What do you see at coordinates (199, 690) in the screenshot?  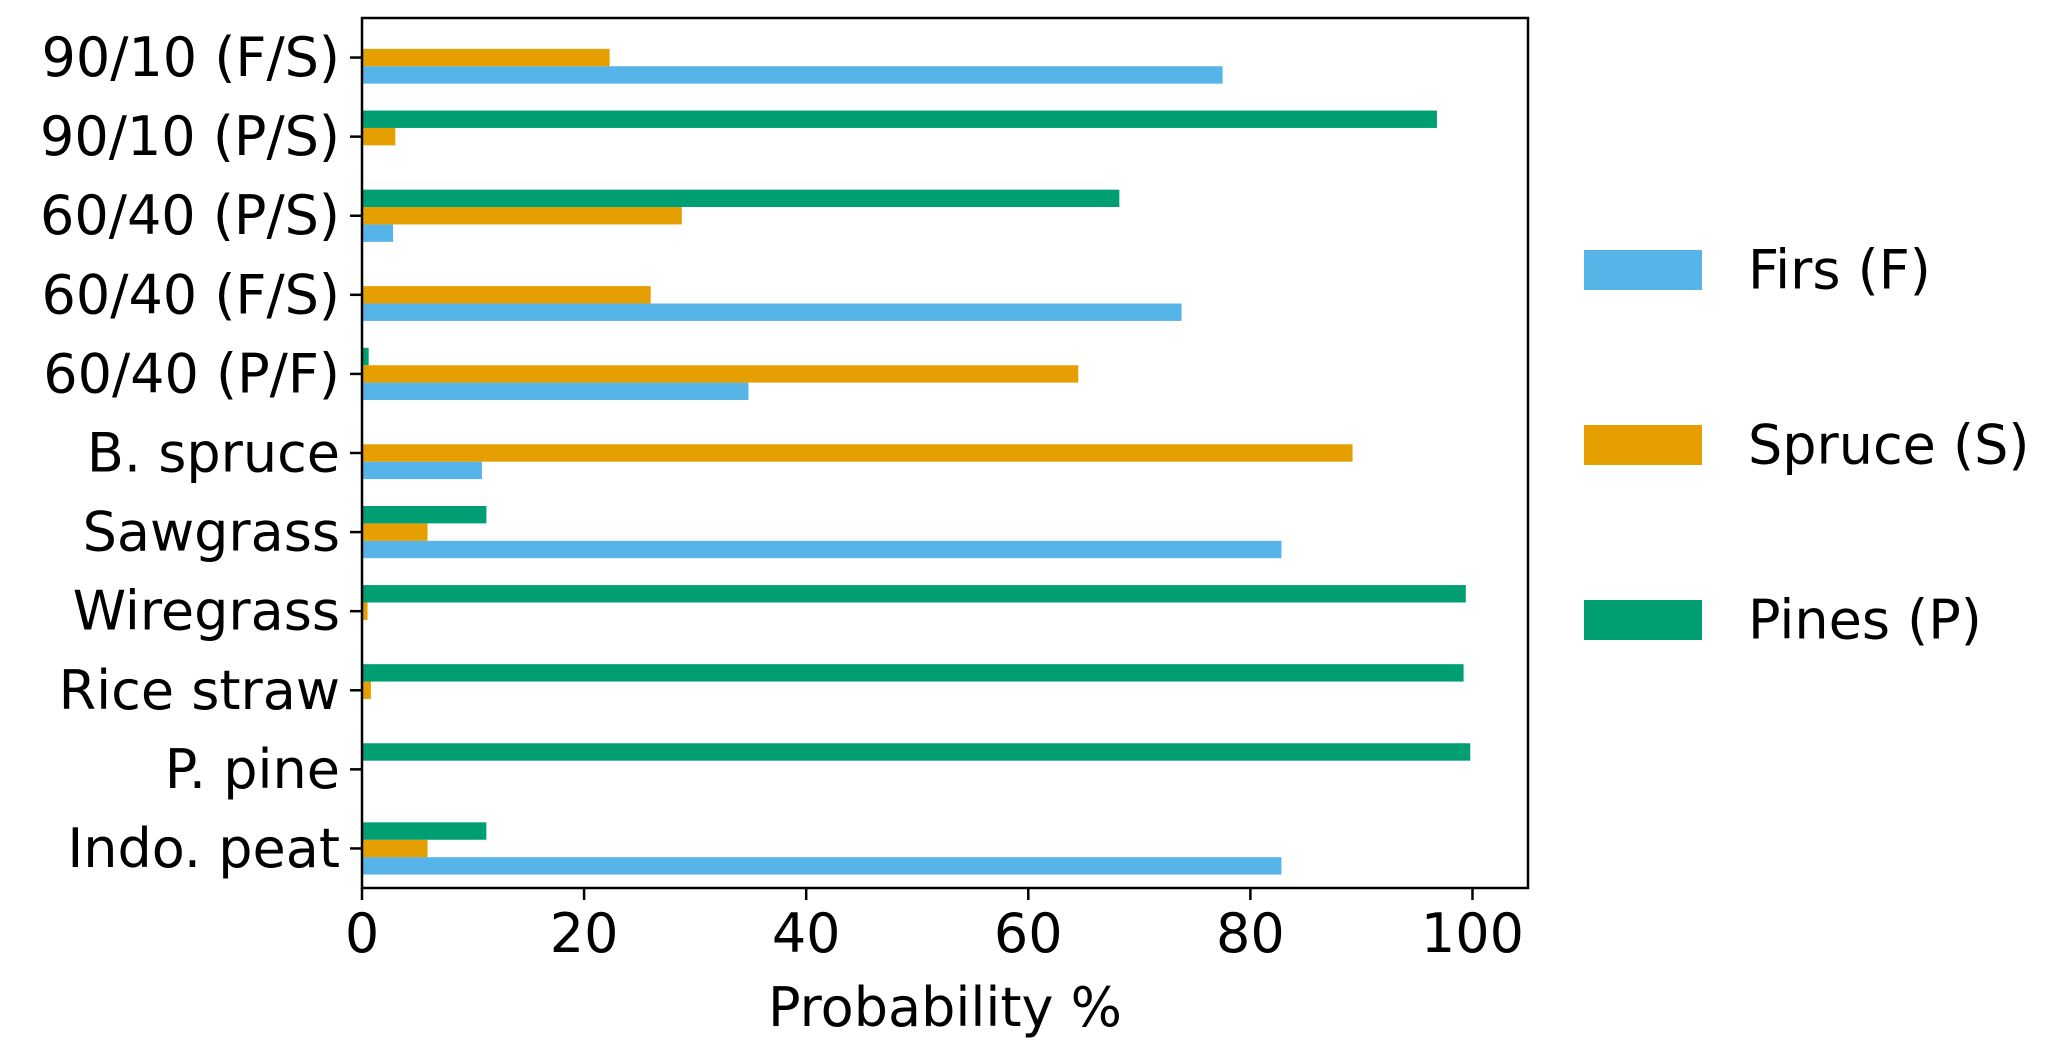 I see `y-tick-label: Rice straw` at bounding box center [199, 690].